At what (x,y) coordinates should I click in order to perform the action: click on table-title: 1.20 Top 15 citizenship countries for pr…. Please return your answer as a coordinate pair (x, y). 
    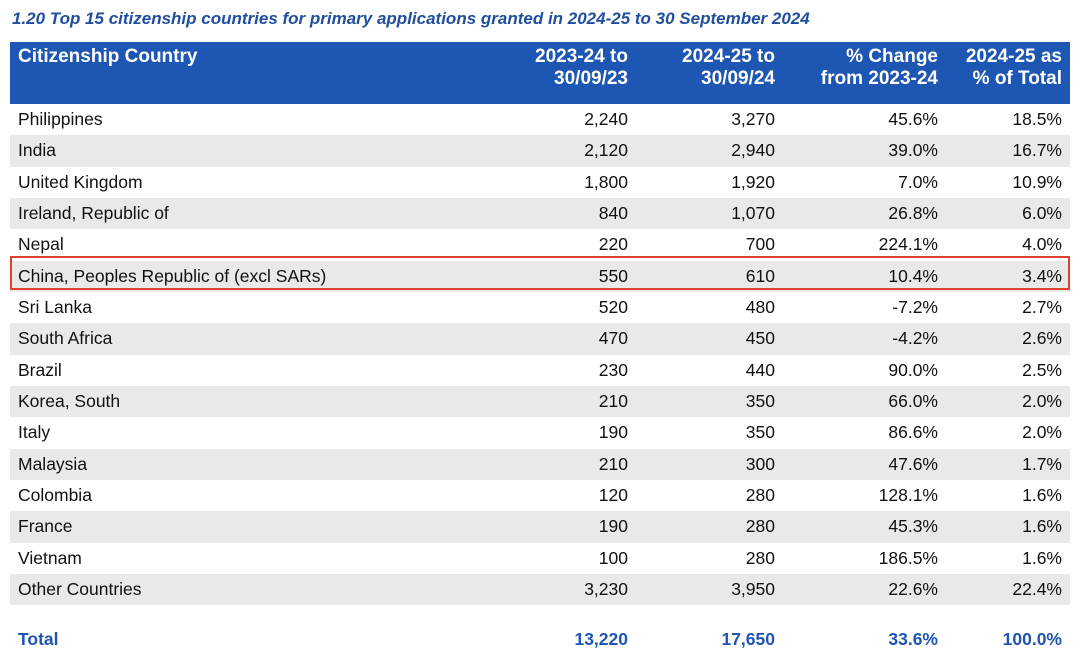
    Looking at the image, I should click on (411, 18).